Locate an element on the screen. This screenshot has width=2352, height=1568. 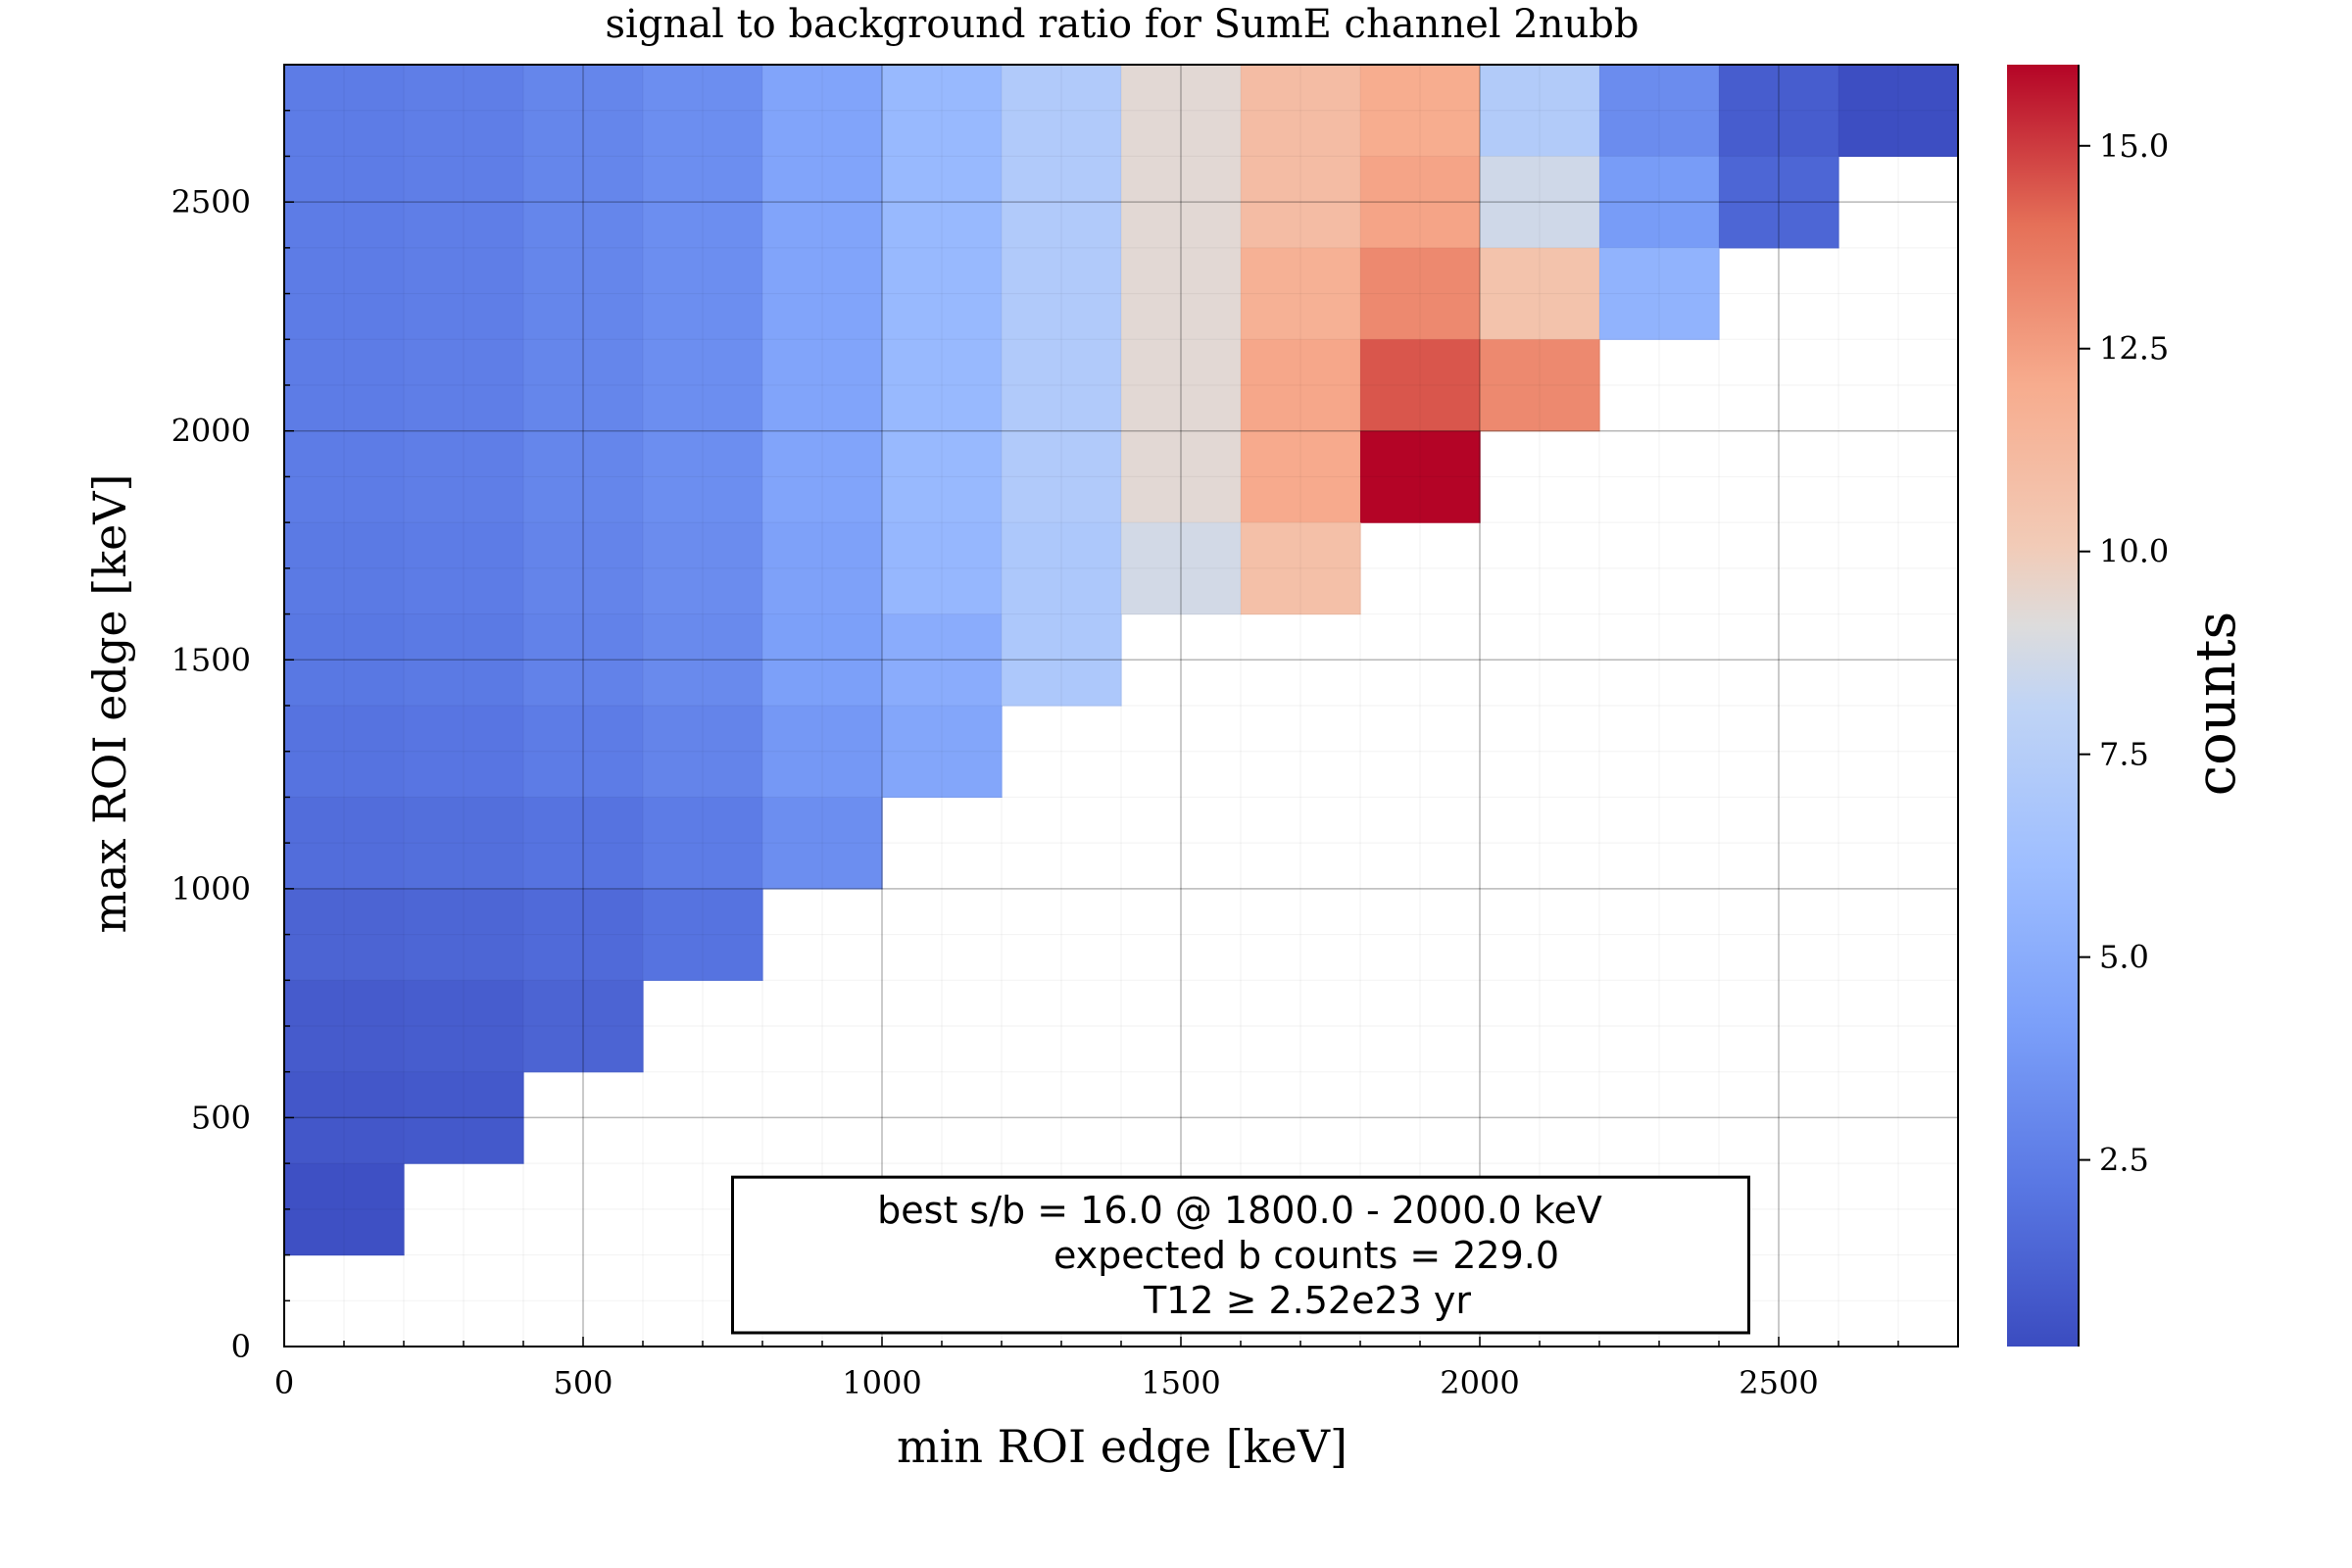
colorbar-ticks: 2.5 5.0 7.5 10.0 12.5 15.0 is located at coordinates (2124, 653).